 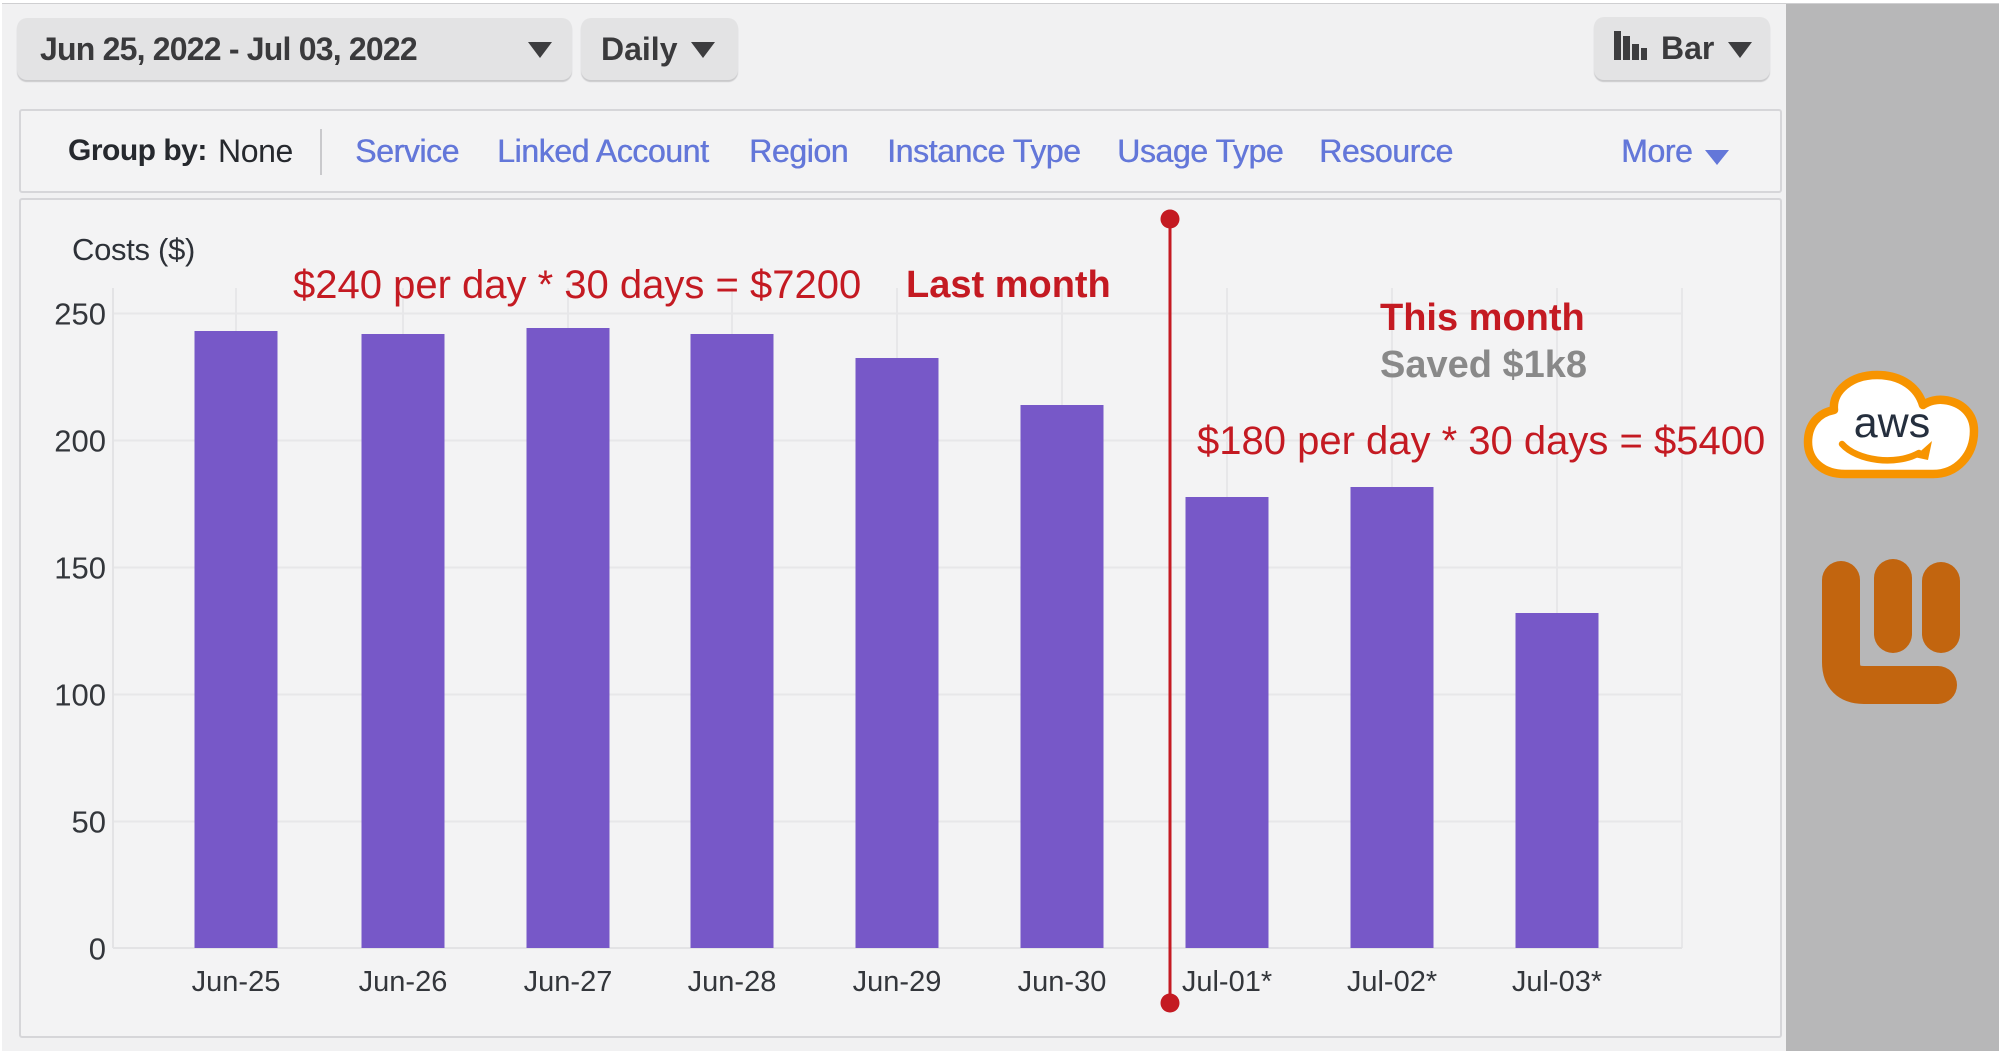 I want to click on svg-text: Jul-01*, so click(x=1227, y=982).